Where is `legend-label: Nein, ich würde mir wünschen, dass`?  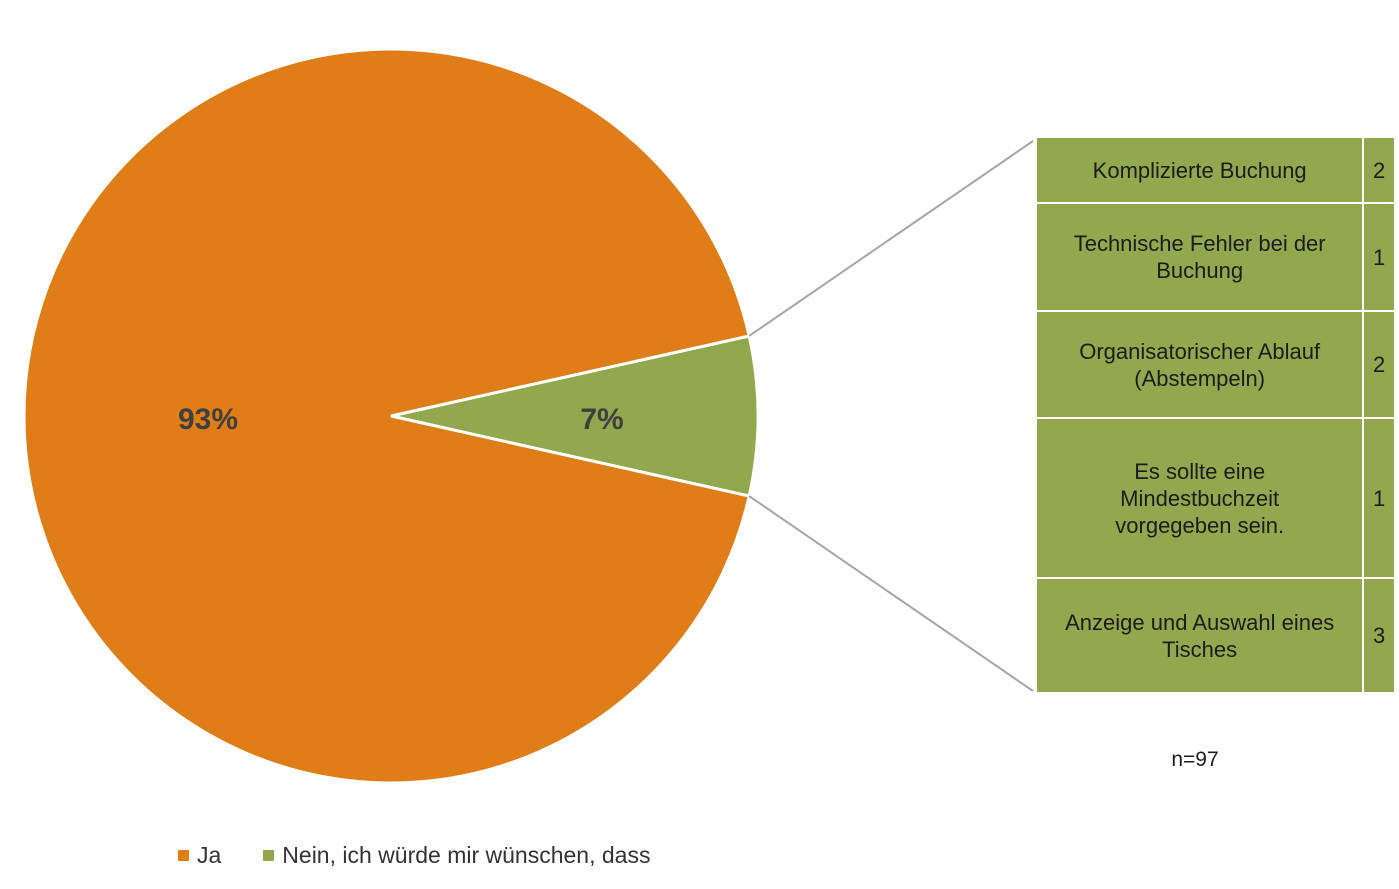 legend-label: Nein, ich würde mir wünschen, dass is located at coordinates (466, 854).